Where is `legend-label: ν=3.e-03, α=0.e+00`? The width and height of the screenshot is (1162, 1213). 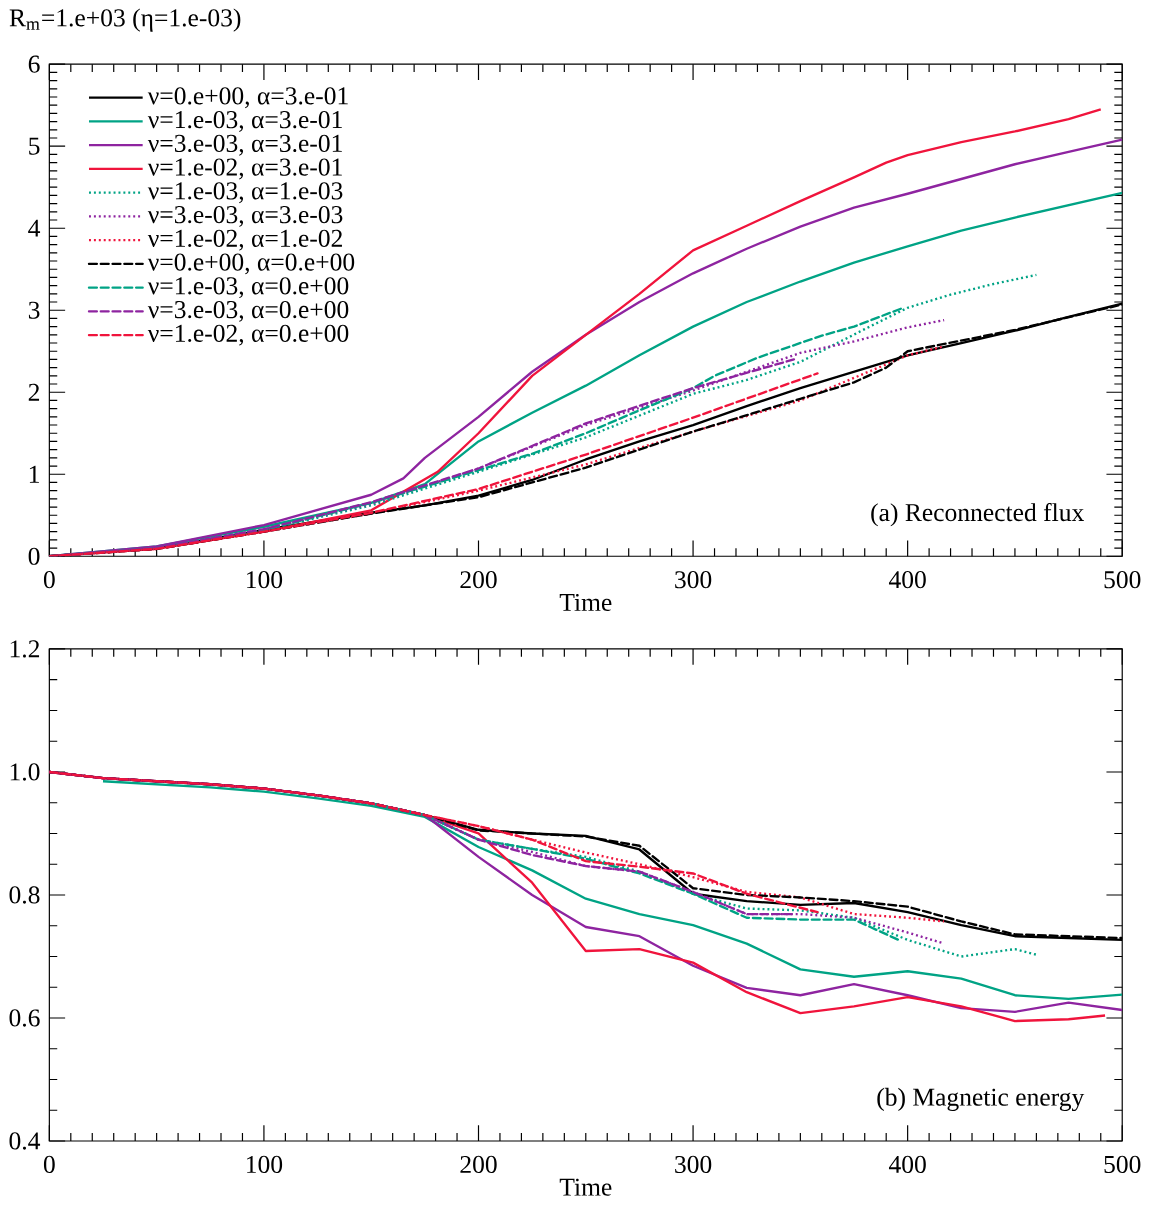 legend-label: ν=3.e-03, α=0.e+00 is located at coordinates (248, 311).